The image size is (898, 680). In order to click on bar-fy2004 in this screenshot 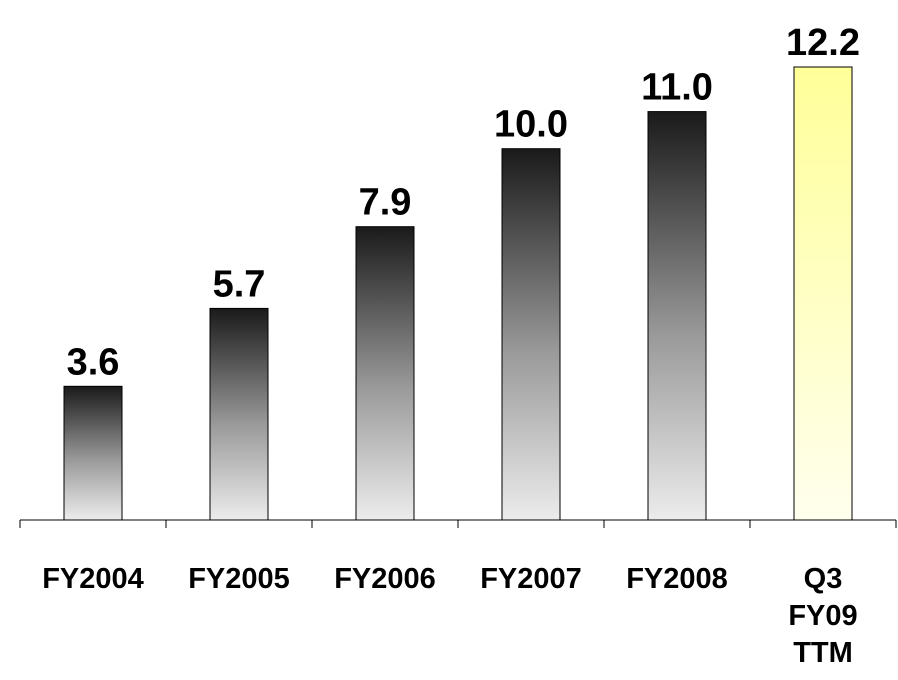, I will do `click(93, 453)`.